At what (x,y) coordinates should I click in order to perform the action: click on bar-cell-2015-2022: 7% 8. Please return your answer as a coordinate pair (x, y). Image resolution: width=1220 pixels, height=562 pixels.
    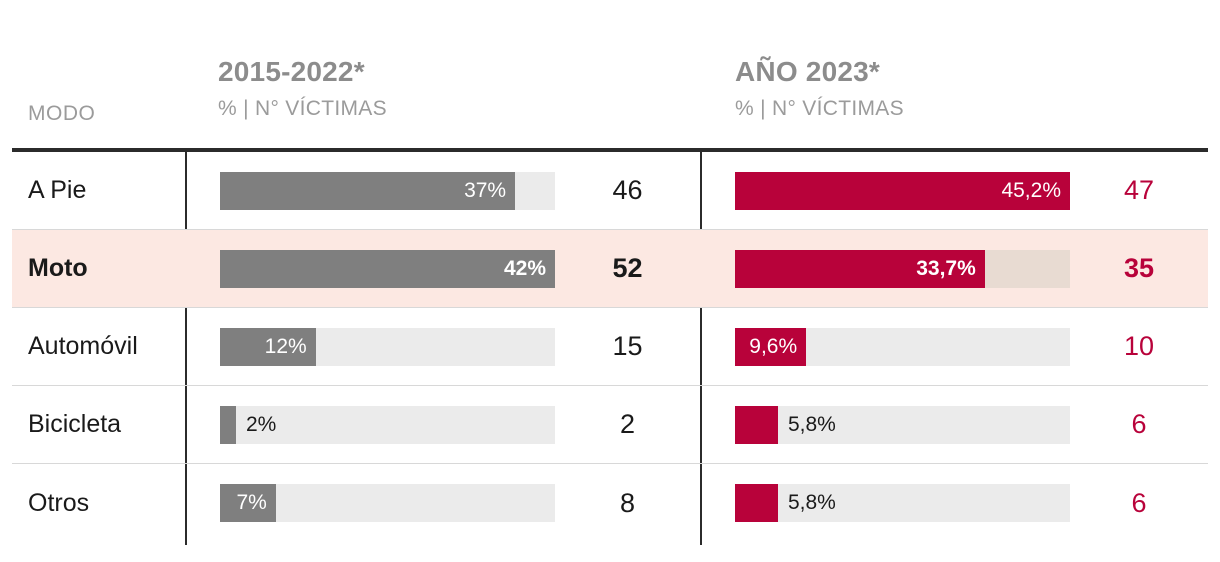
    Looking at the image, I should click on (442, 503).